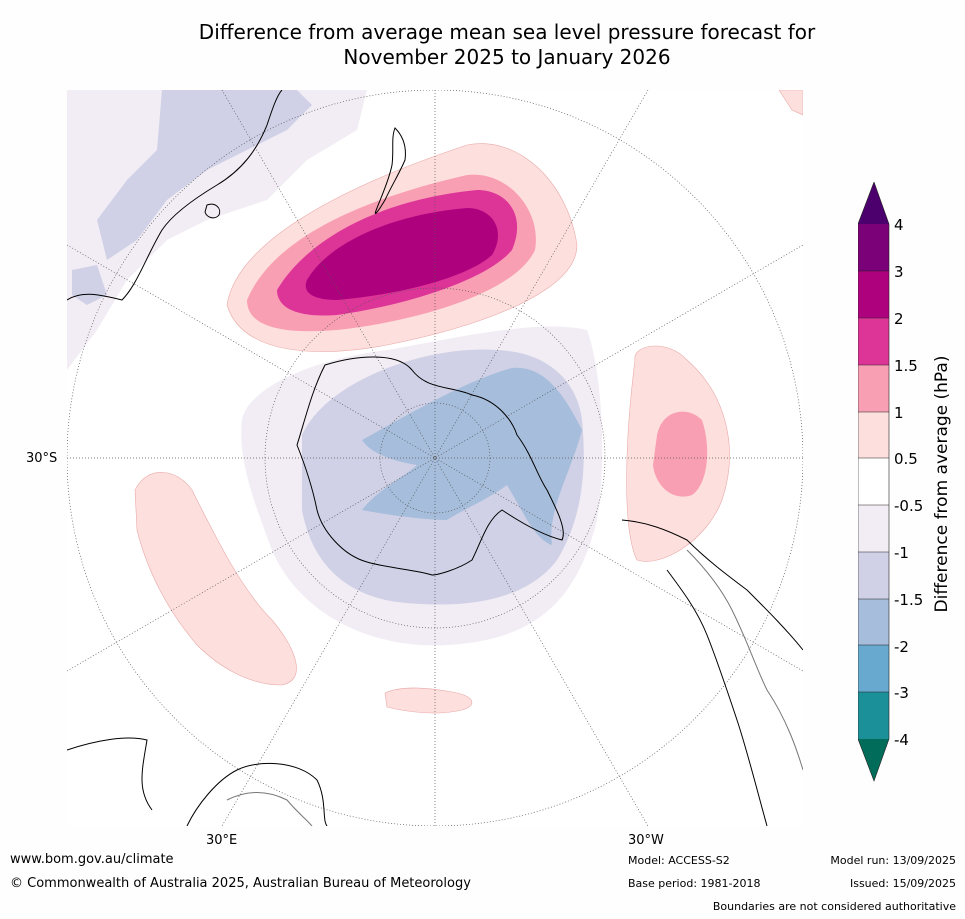 The height and width of the screenshot is (919, 965). I want to click on colorbar-tick-neg1: -1, so click(901, 553).